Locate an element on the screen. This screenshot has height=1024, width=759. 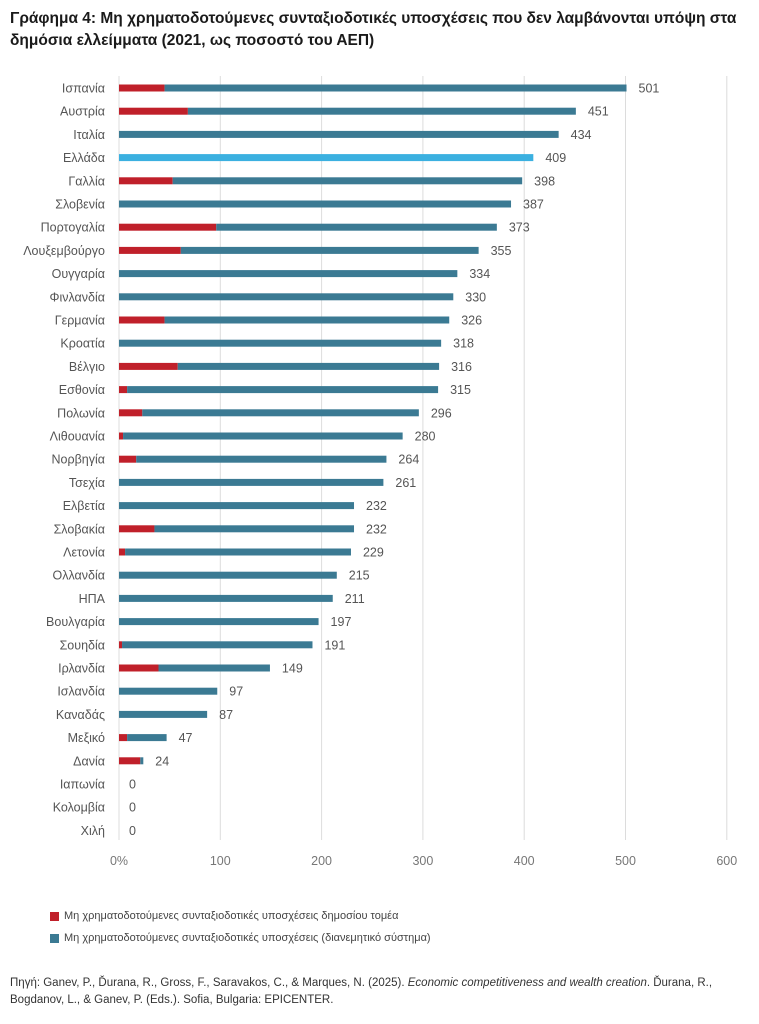
category-label: Ιρλανδία is located at coordinates (81, 669).